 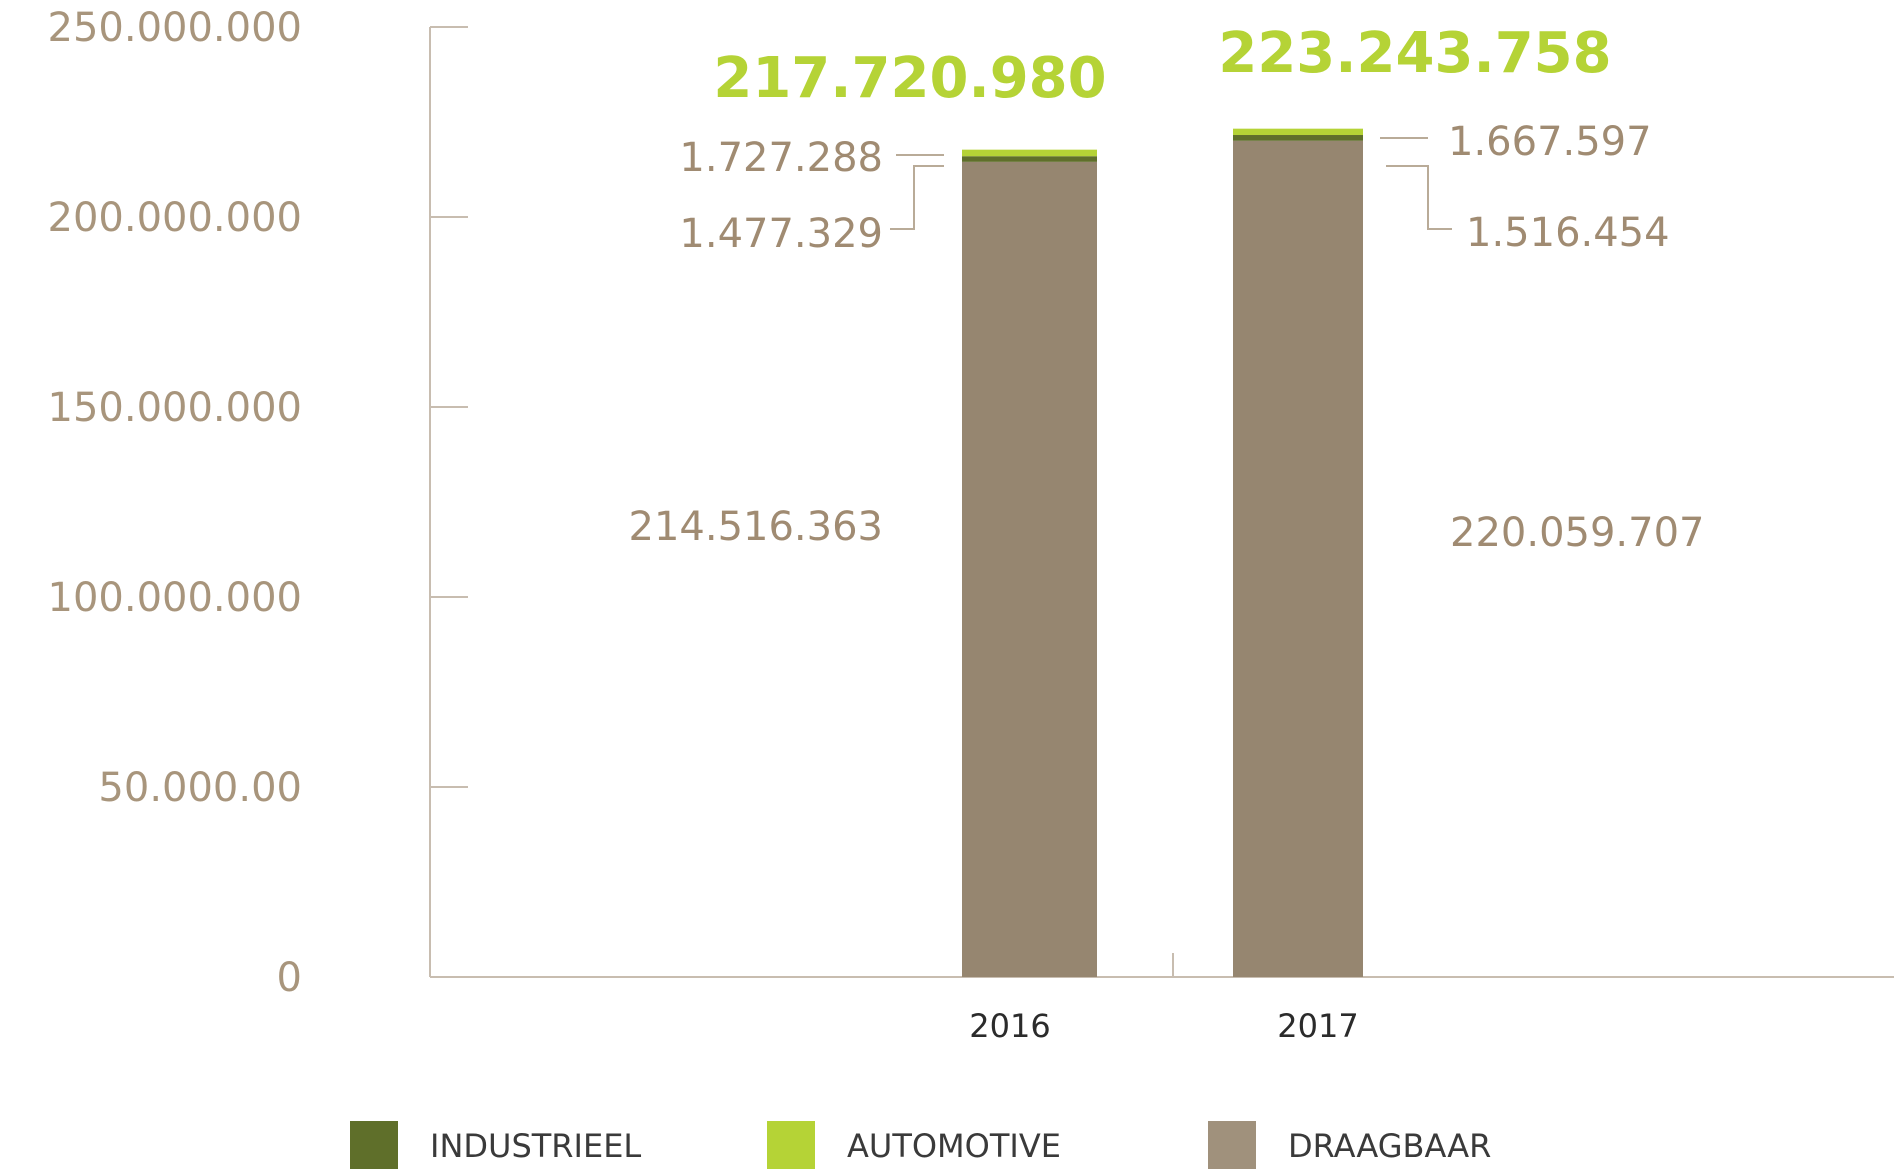 I want to click on data-label: 214.516.363, so click(x=756, y=527).